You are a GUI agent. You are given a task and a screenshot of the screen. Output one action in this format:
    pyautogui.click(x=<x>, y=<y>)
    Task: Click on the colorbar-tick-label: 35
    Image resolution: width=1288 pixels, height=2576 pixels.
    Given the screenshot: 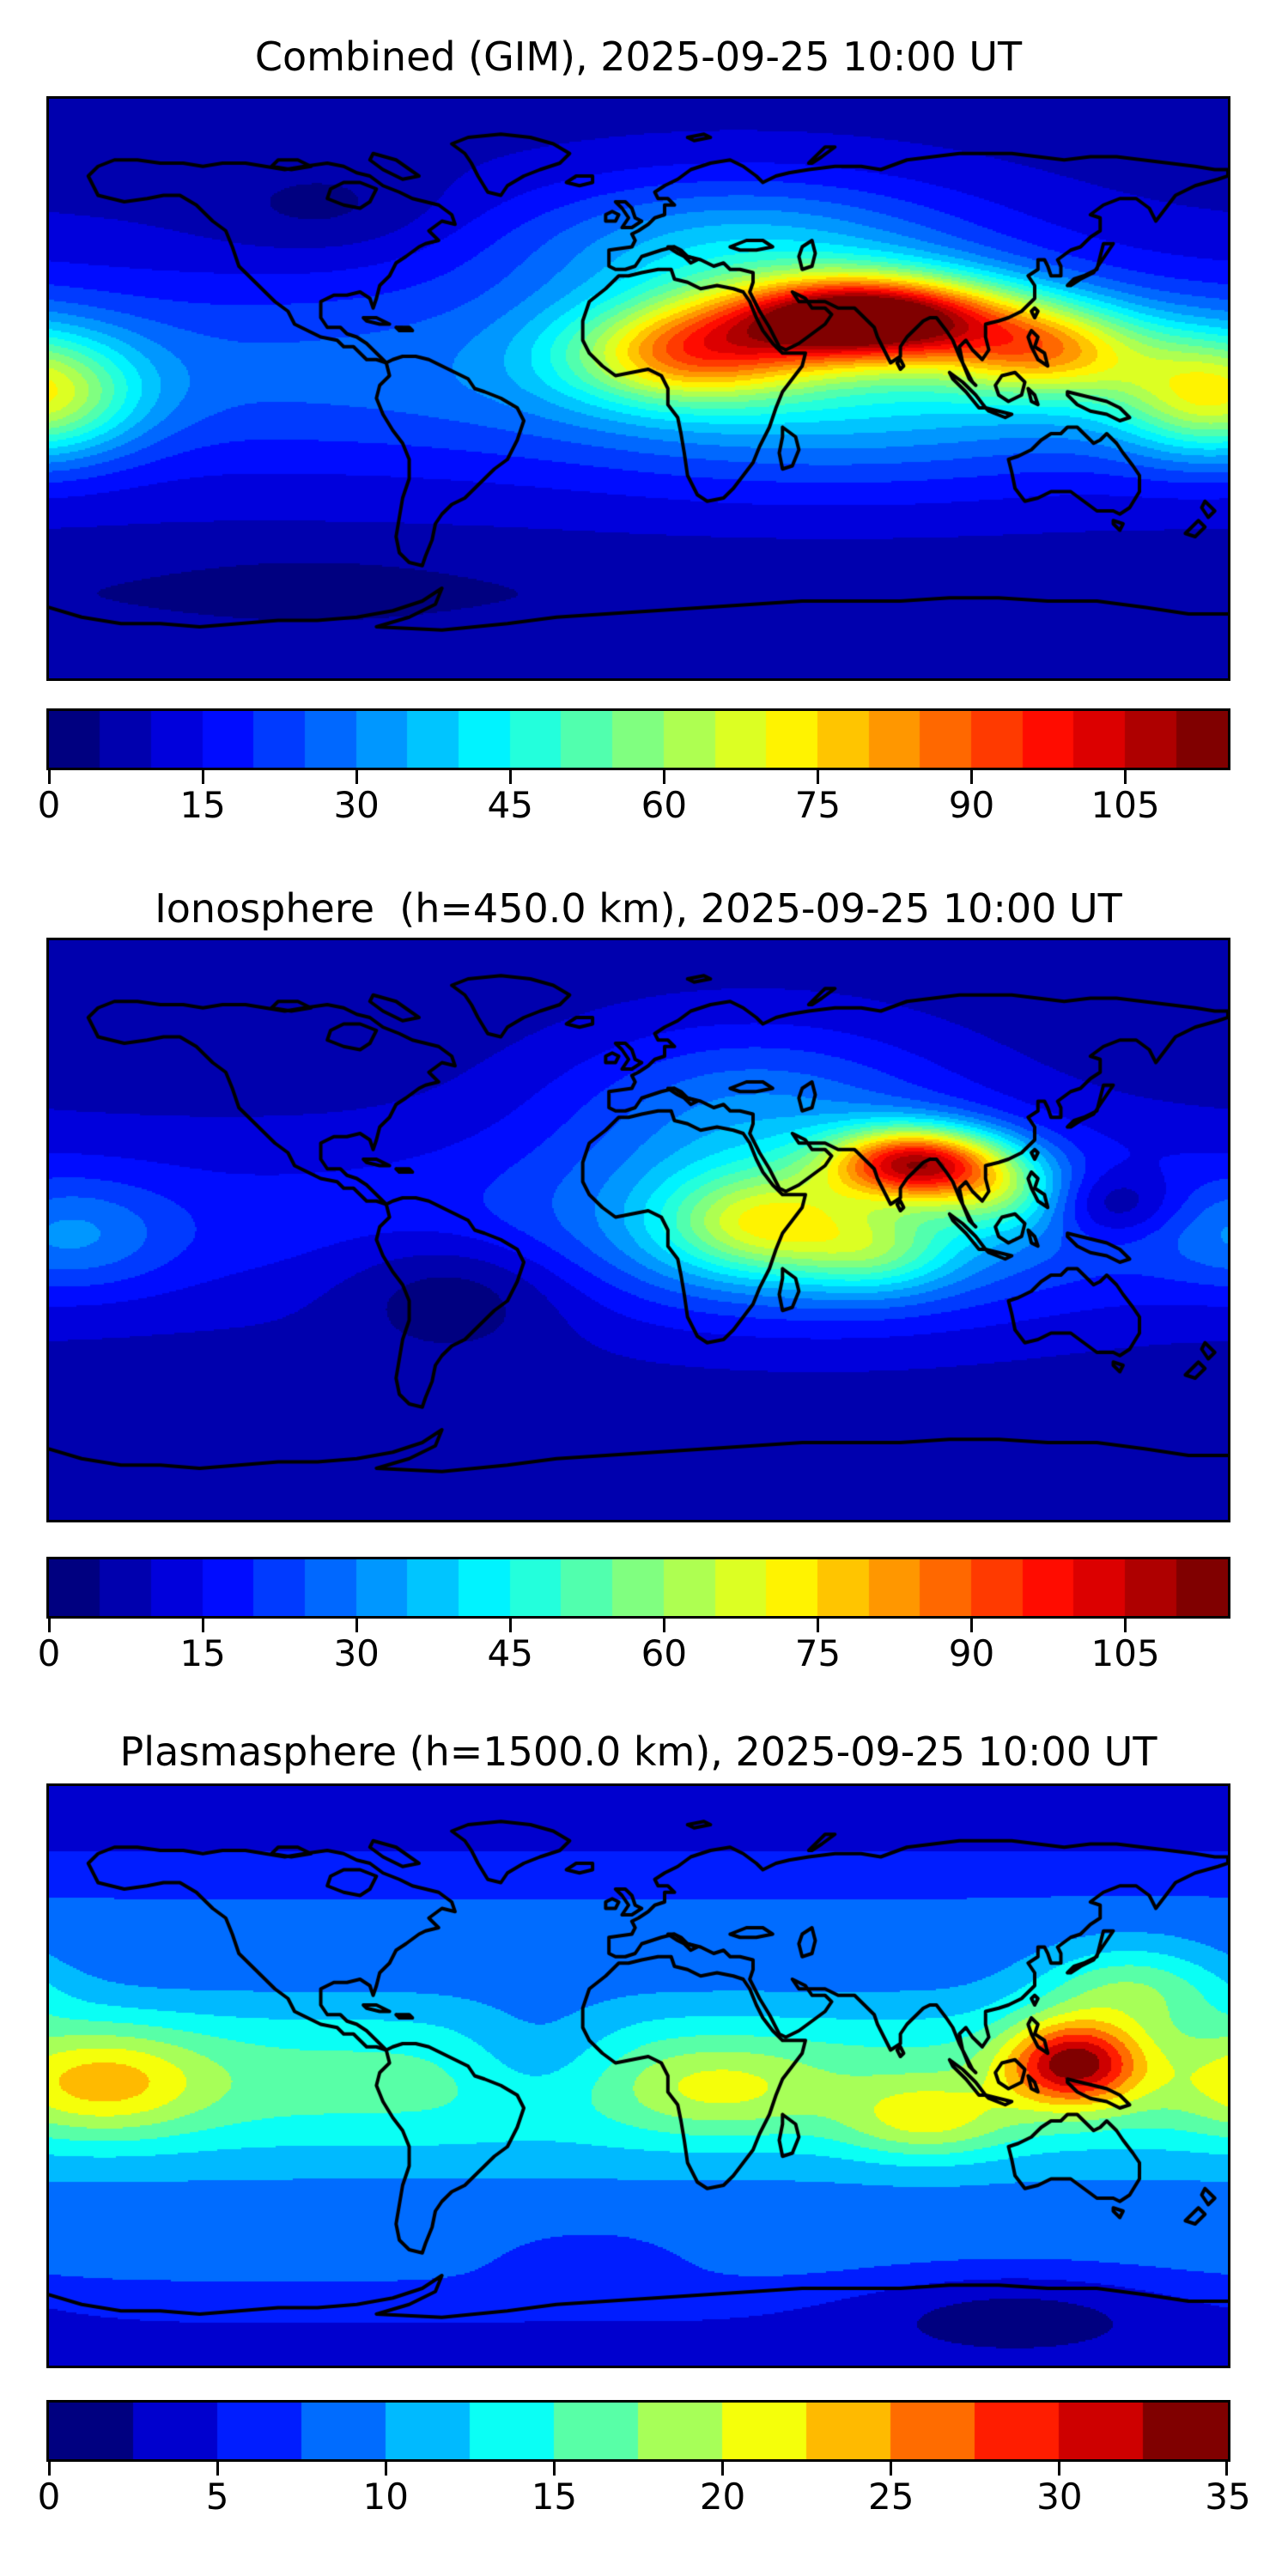 What is the action you would take?
    pyautogui.click(x=1228, y=2497)
    